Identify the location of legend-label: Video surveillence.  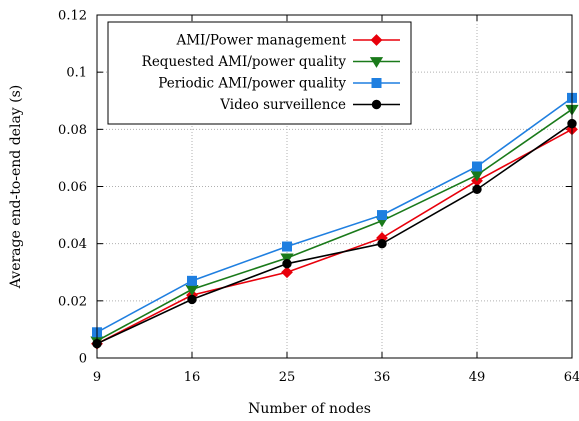
(282, 105).